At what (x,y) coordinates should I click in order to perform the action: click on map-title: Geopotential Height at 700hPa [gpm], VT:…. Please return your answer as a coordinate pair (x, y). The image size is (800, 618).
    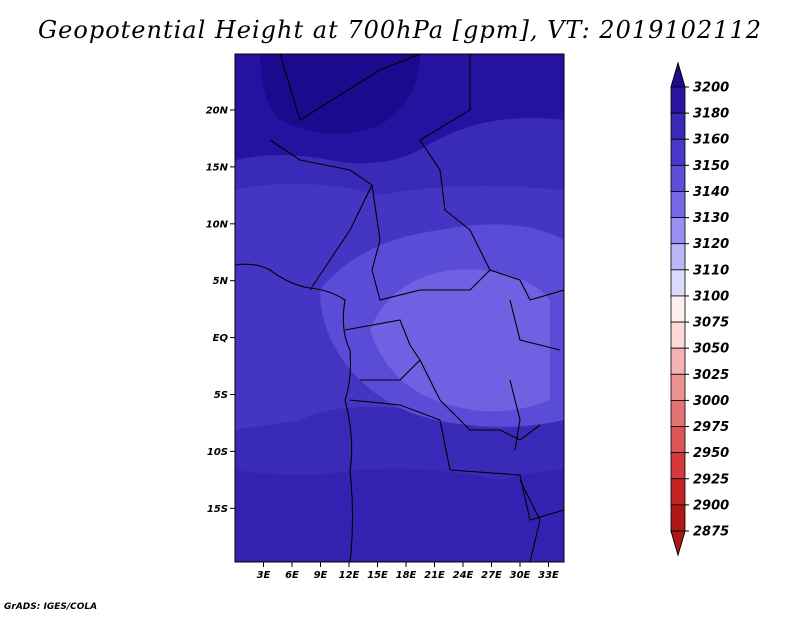
    Looking at the image, I should click on (400, 30).